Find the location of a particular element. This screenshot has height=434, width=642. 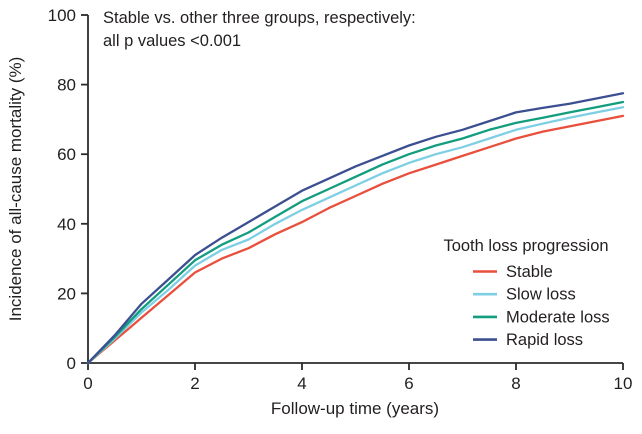

x-tick-label: 8 is located at coordinates (515, 383).